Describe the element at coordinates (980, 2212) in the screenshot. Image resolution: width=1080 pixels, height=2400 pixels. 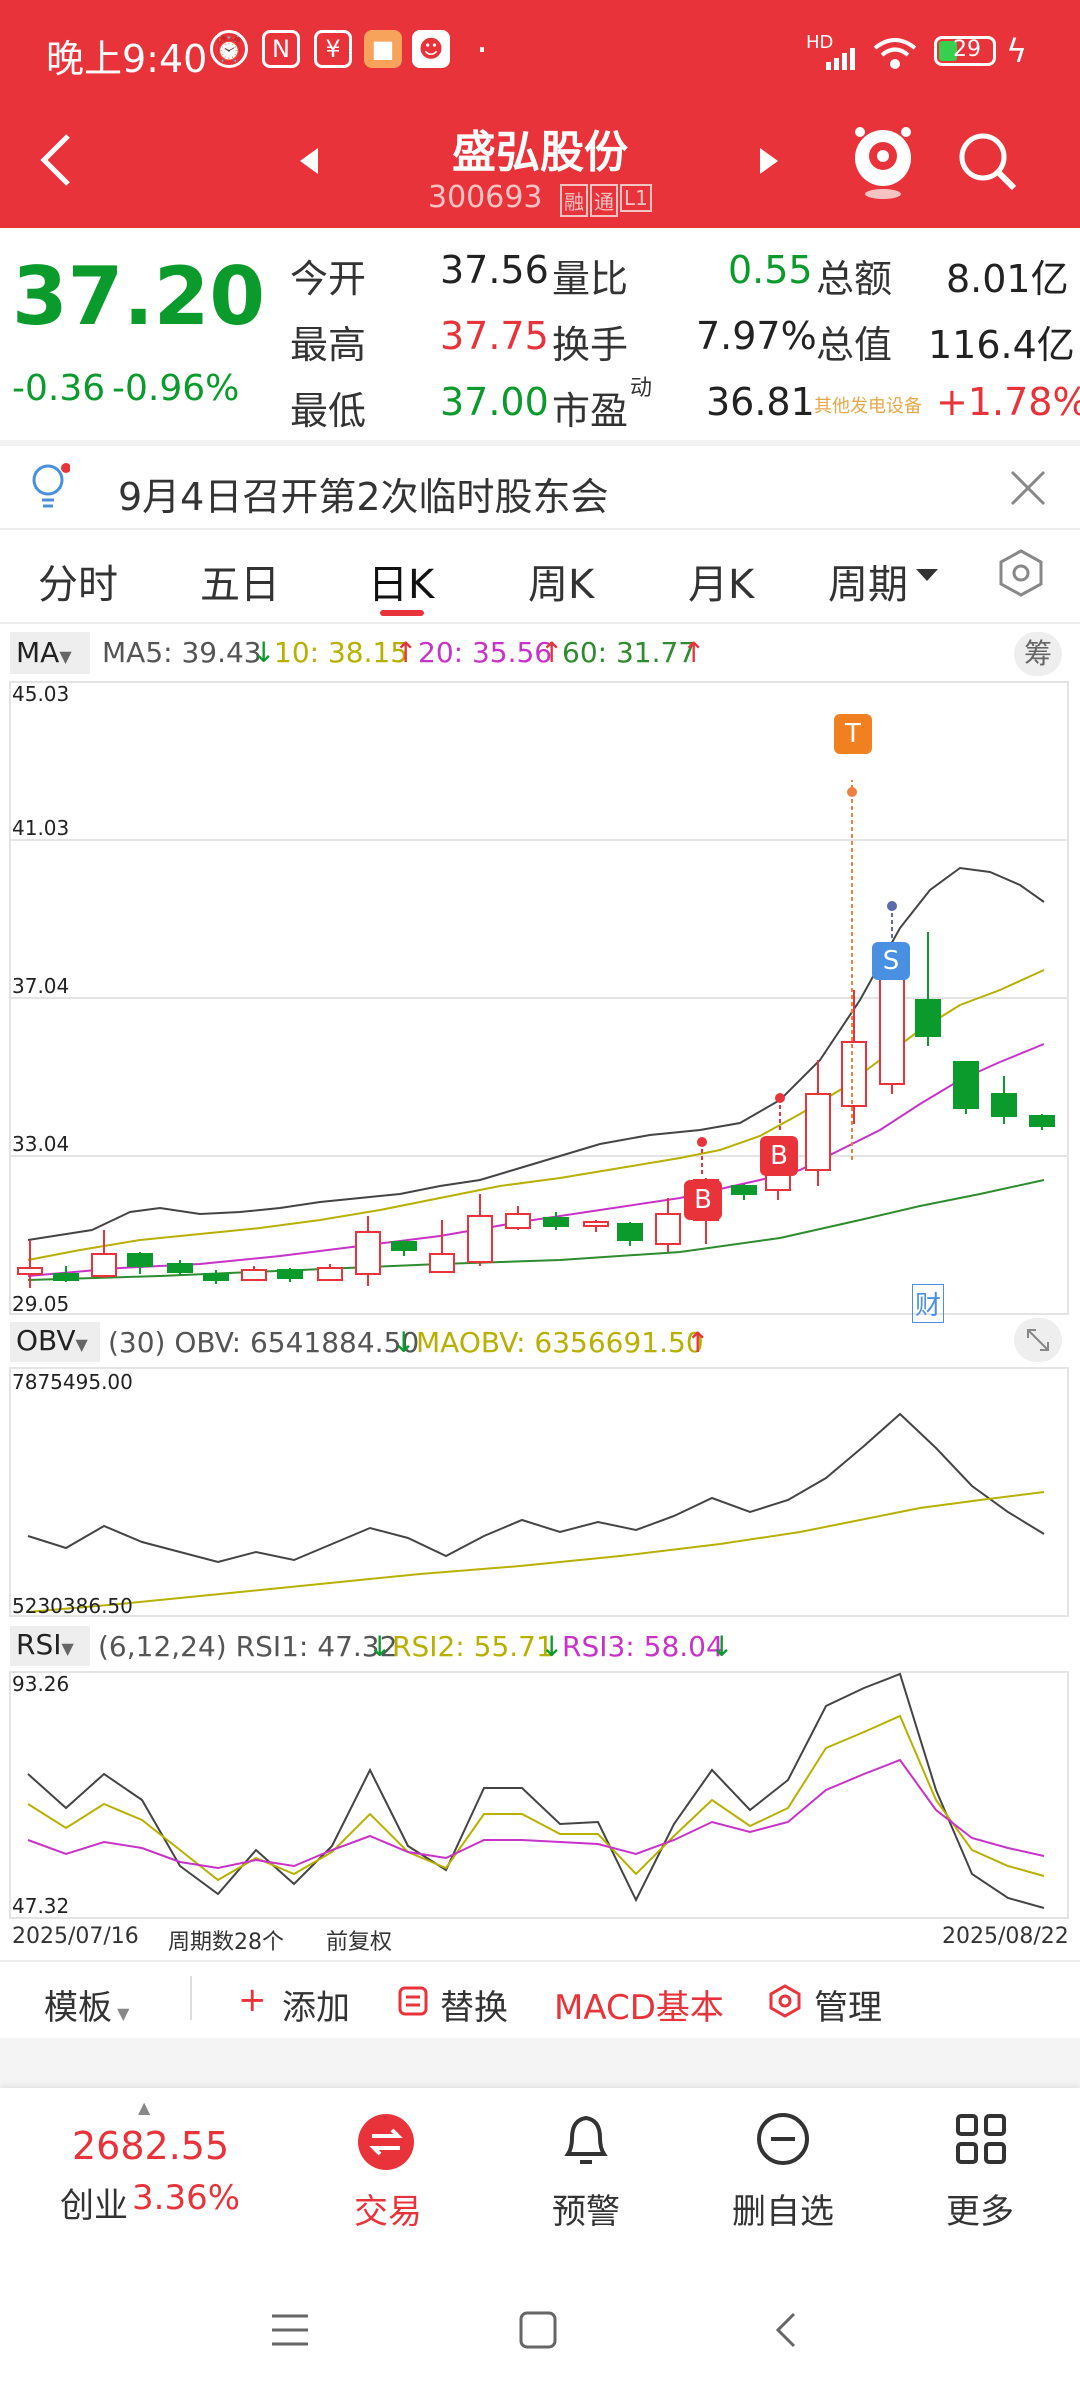
I see `more-label: 更多` at that location.